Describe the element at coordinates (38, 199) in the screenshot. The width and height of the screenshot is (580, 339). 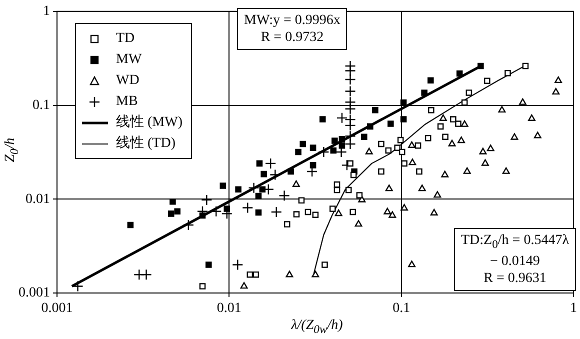
I see `y-tick-label: 0.01` at that location.